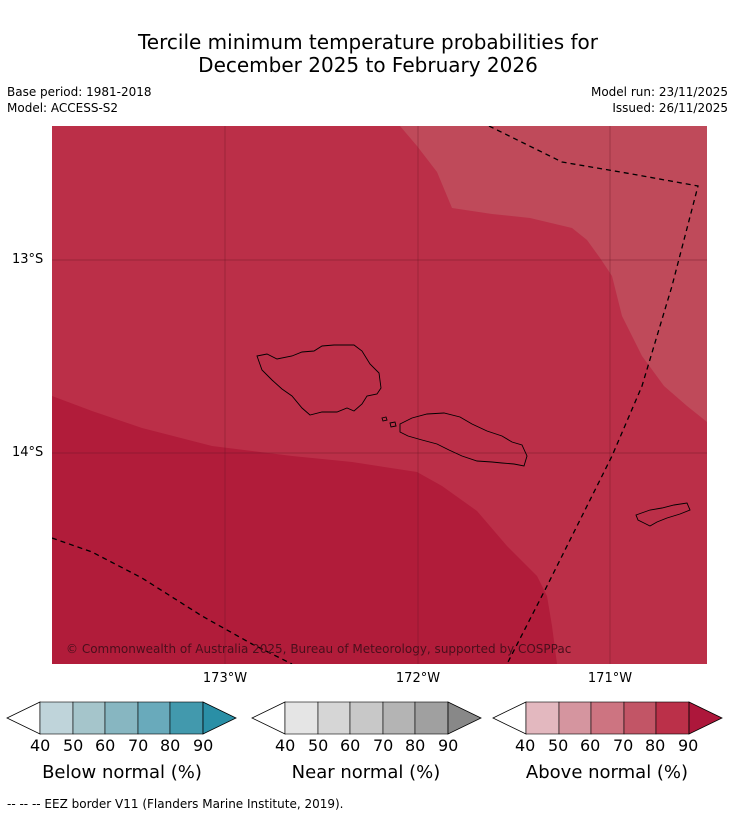 Image resolution: width=736 pixels, height=816 pixels. I want to click on near-tick-70: 70, so click(383, 745).